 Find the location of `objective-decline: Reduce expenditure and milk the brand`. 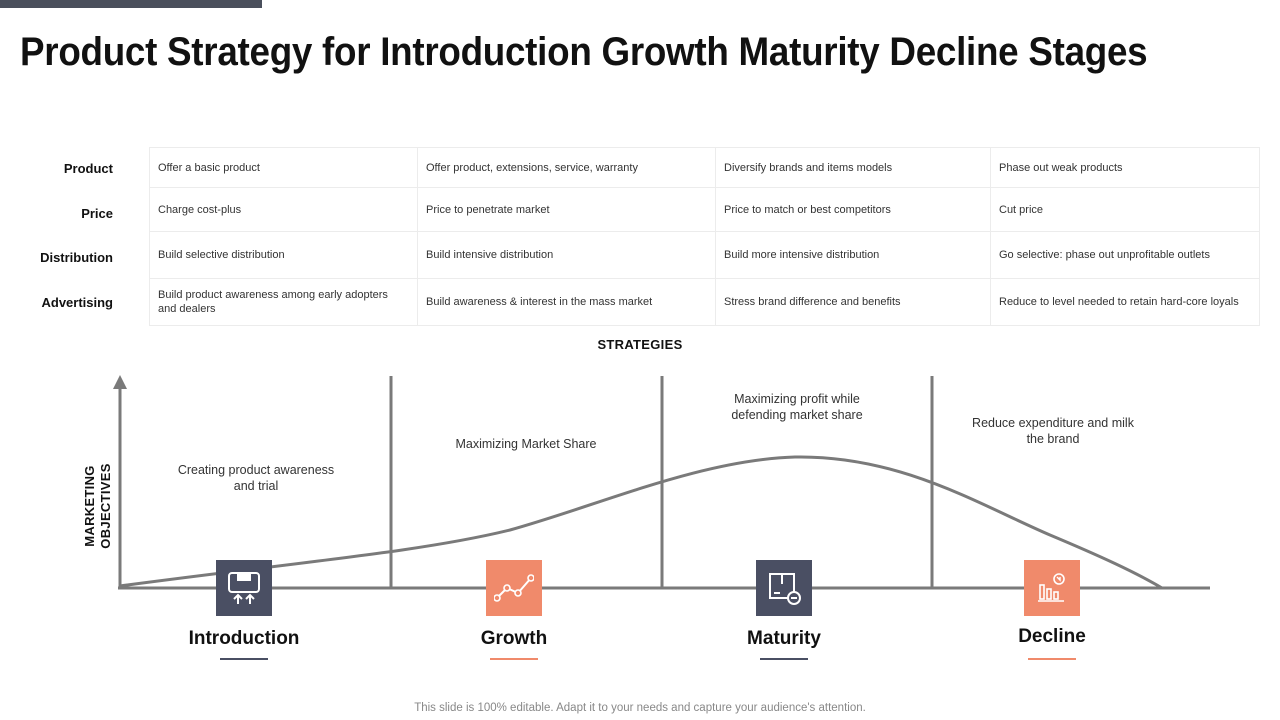

objective-decline: Reduce expenditure and milk the brand is located at coordinates (1053, 431).